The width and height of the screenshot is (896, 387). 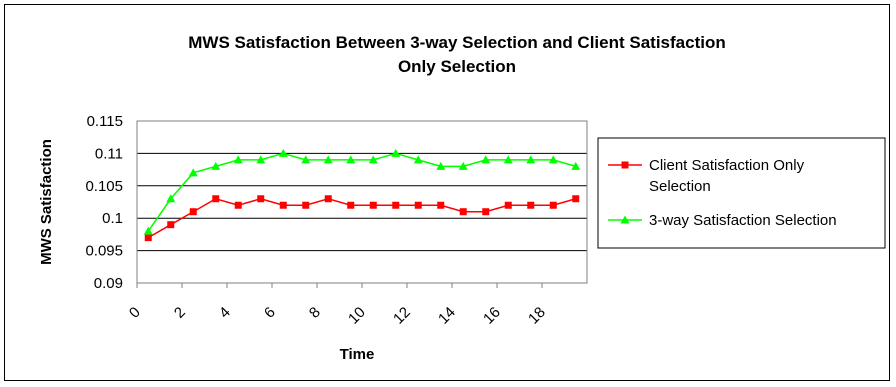 What do you see at coordinates (315, 313) in the screenshot?
I see `x-tick-label: 8` at bounding box center [315, 313].